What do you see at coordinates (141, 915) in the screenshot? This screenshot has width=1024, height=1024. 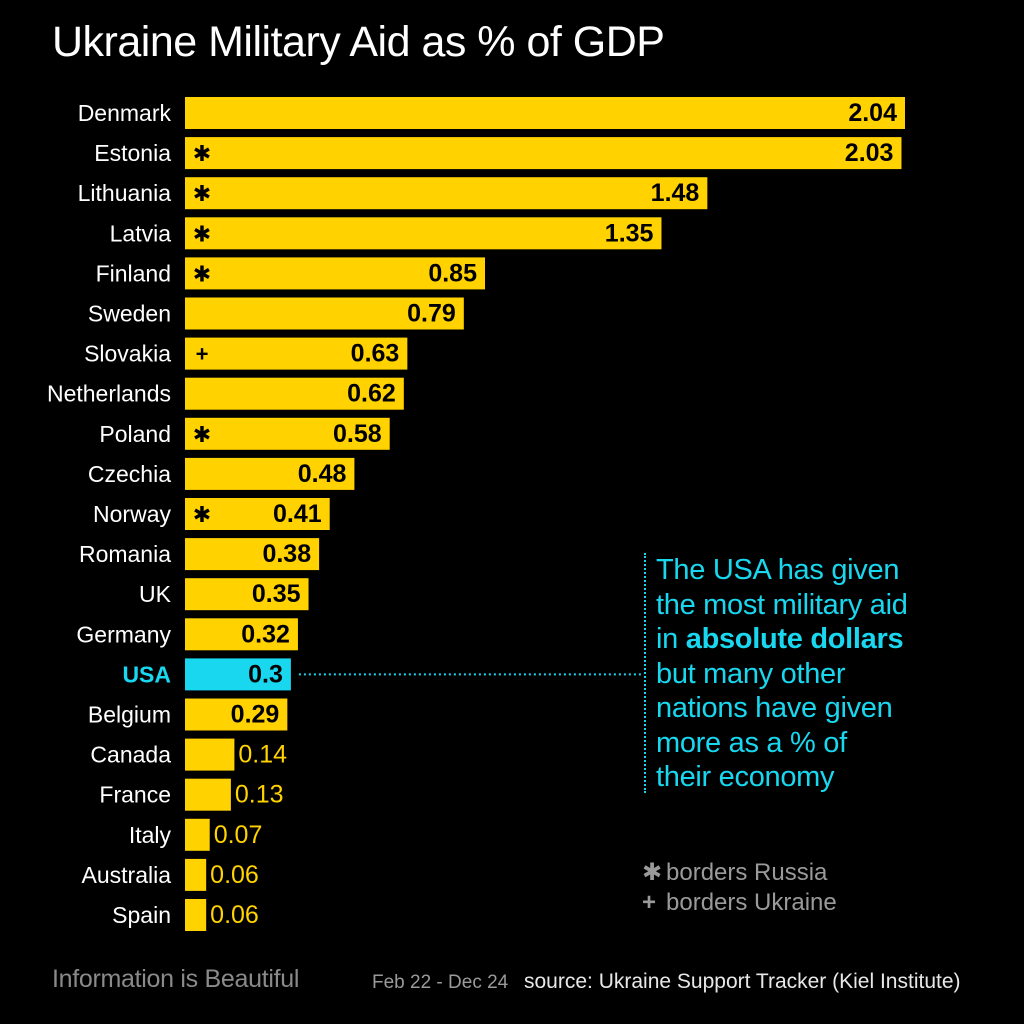 I see `category-label: Spain` at bounding box center [141, 915].